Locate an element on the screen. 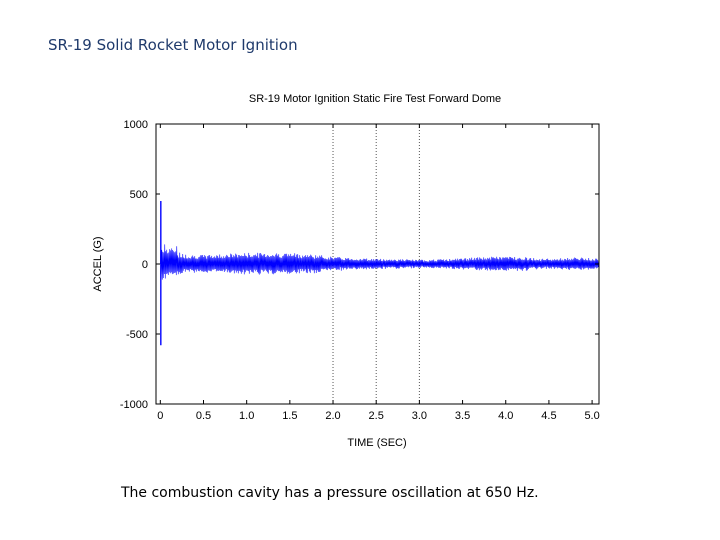  x-tick-label: 2.5 is located at coordinates (376, 416).